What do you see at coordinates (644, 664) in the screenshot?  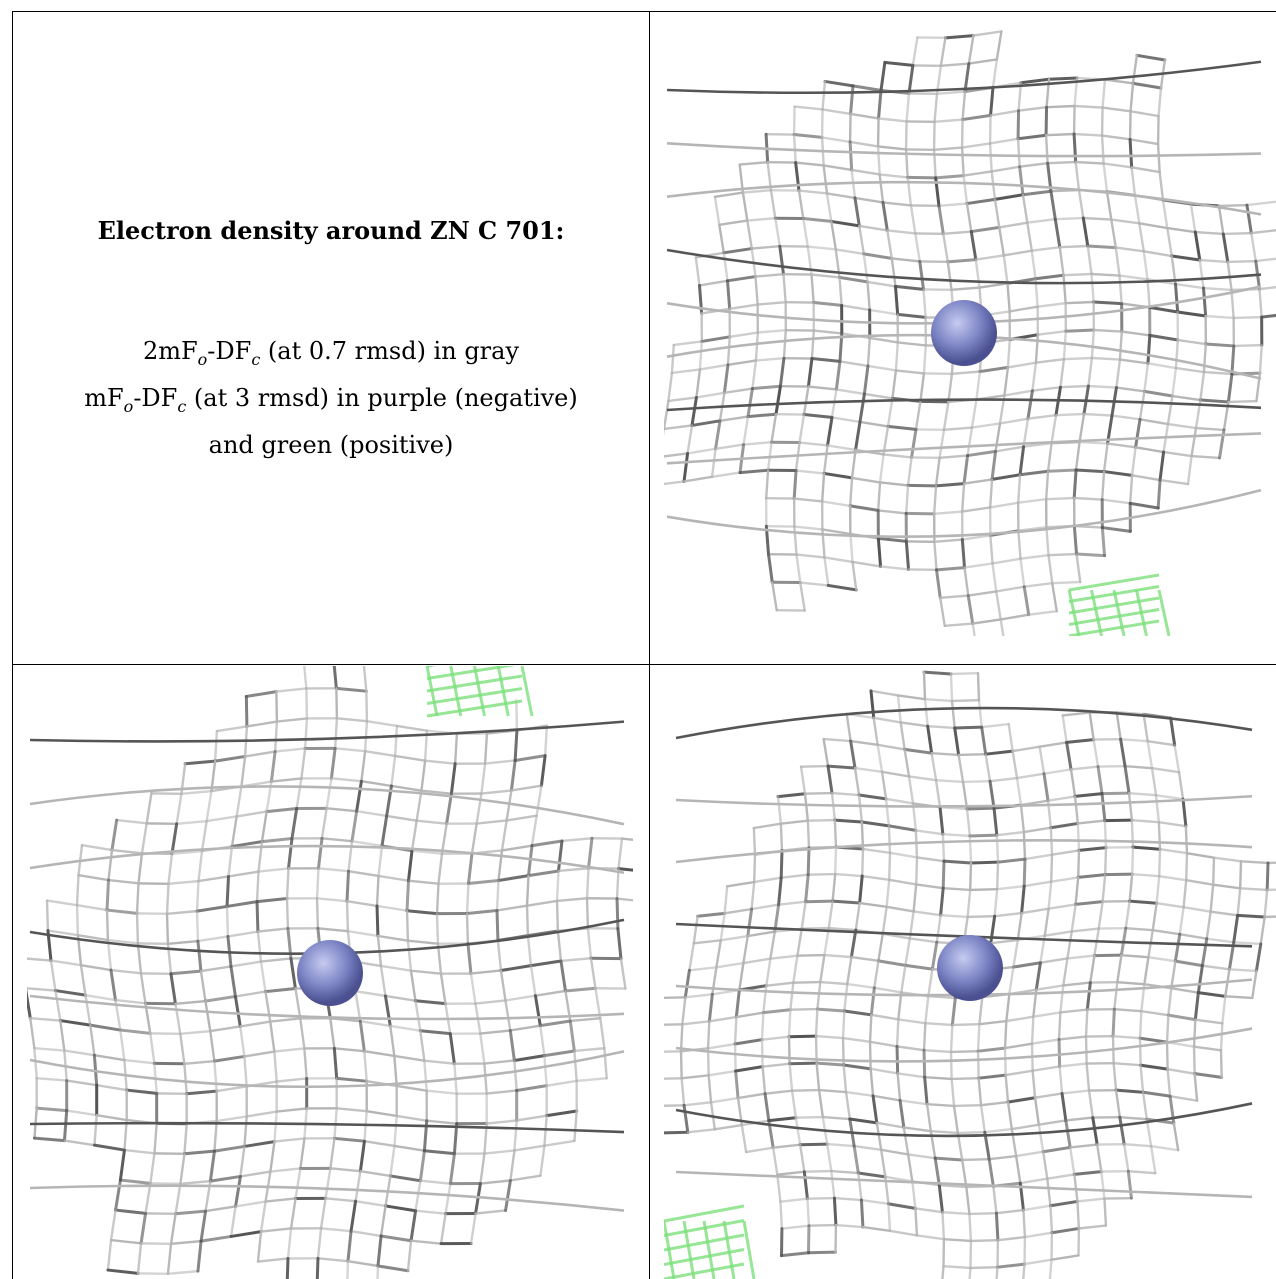 I see `table-divider-horizontal` at bounding box center [644, 664].